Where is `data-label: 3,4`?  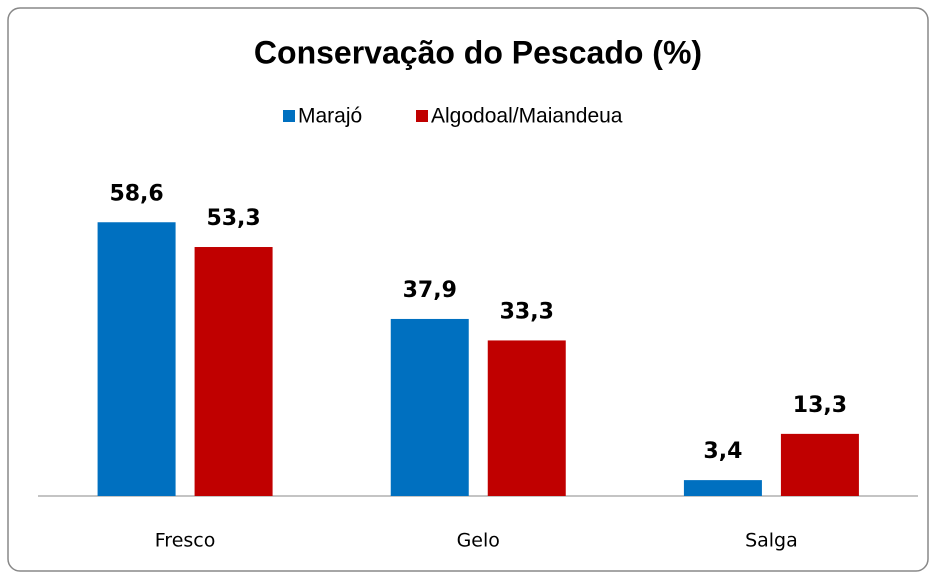 data-label: 3,4 is located at coordinates (722, 451).